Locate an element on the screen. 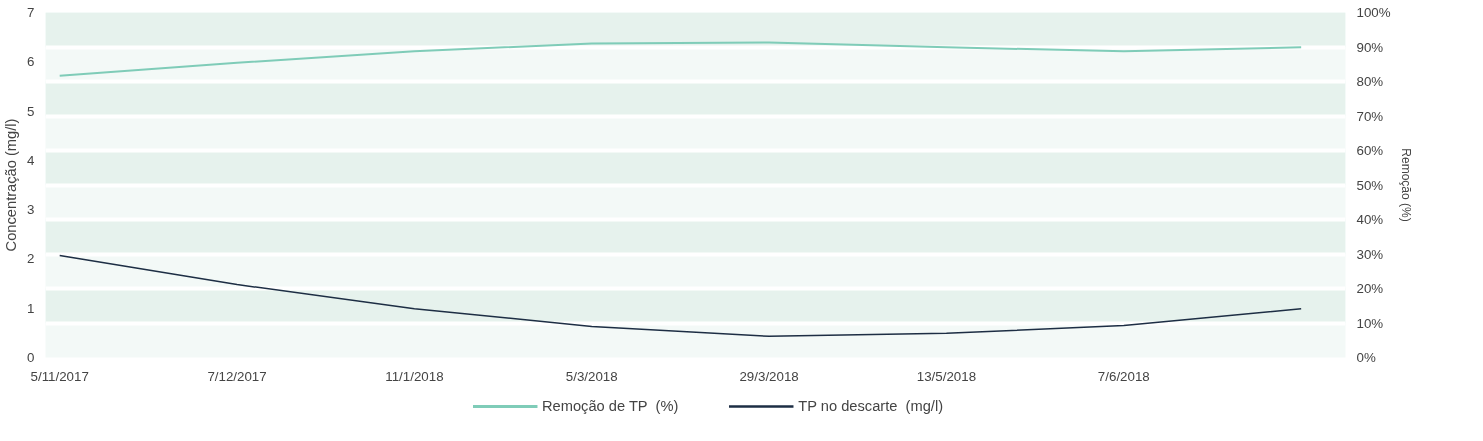 Image resolution: width=1483 pixels, height=441 pixels. y2-tick-label: 80% is located at coordinates (1370, 81).